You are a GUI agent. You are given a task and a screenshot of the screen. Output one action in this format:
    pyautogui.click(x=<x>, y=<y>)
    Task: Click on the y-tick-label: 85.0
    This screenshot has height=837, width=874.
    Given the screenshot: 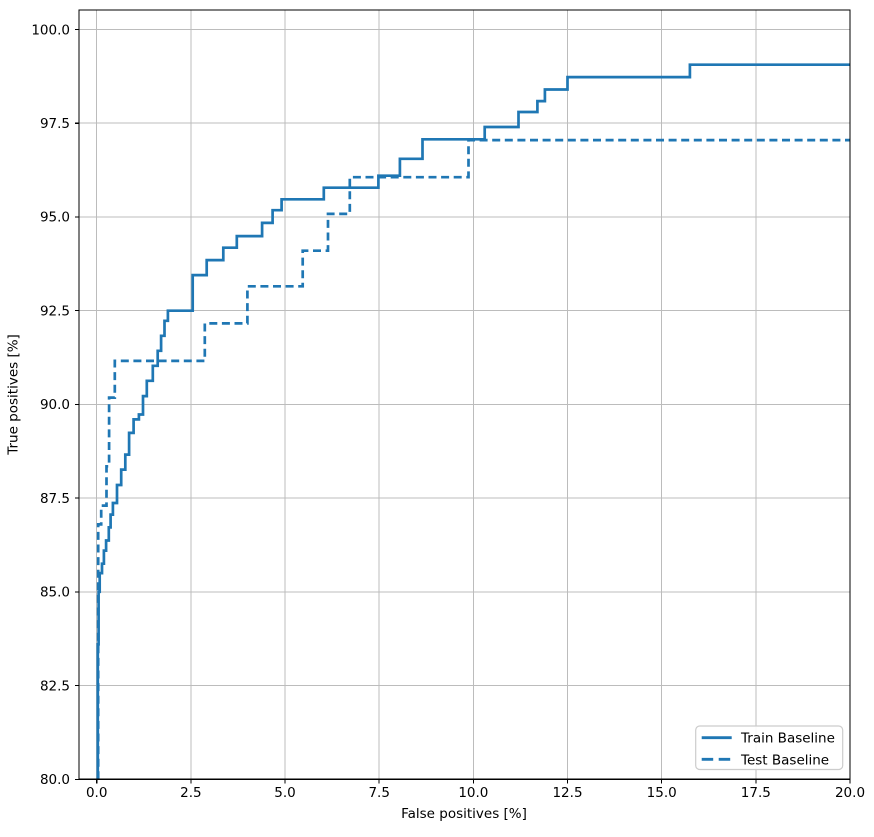 What is the action you would take?
    pyautogui.click(x=55, y=593)
    